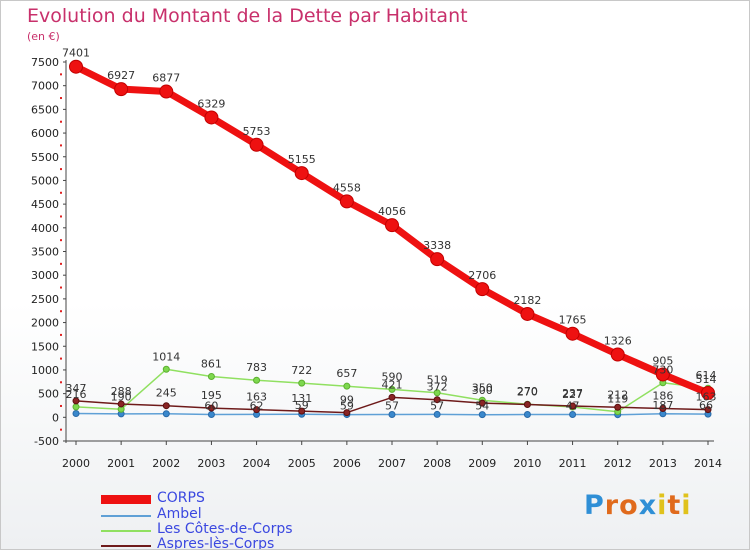 The height and width of the screenshot is (550, 750). I want to click on data-label: 730, so click(662, 370).